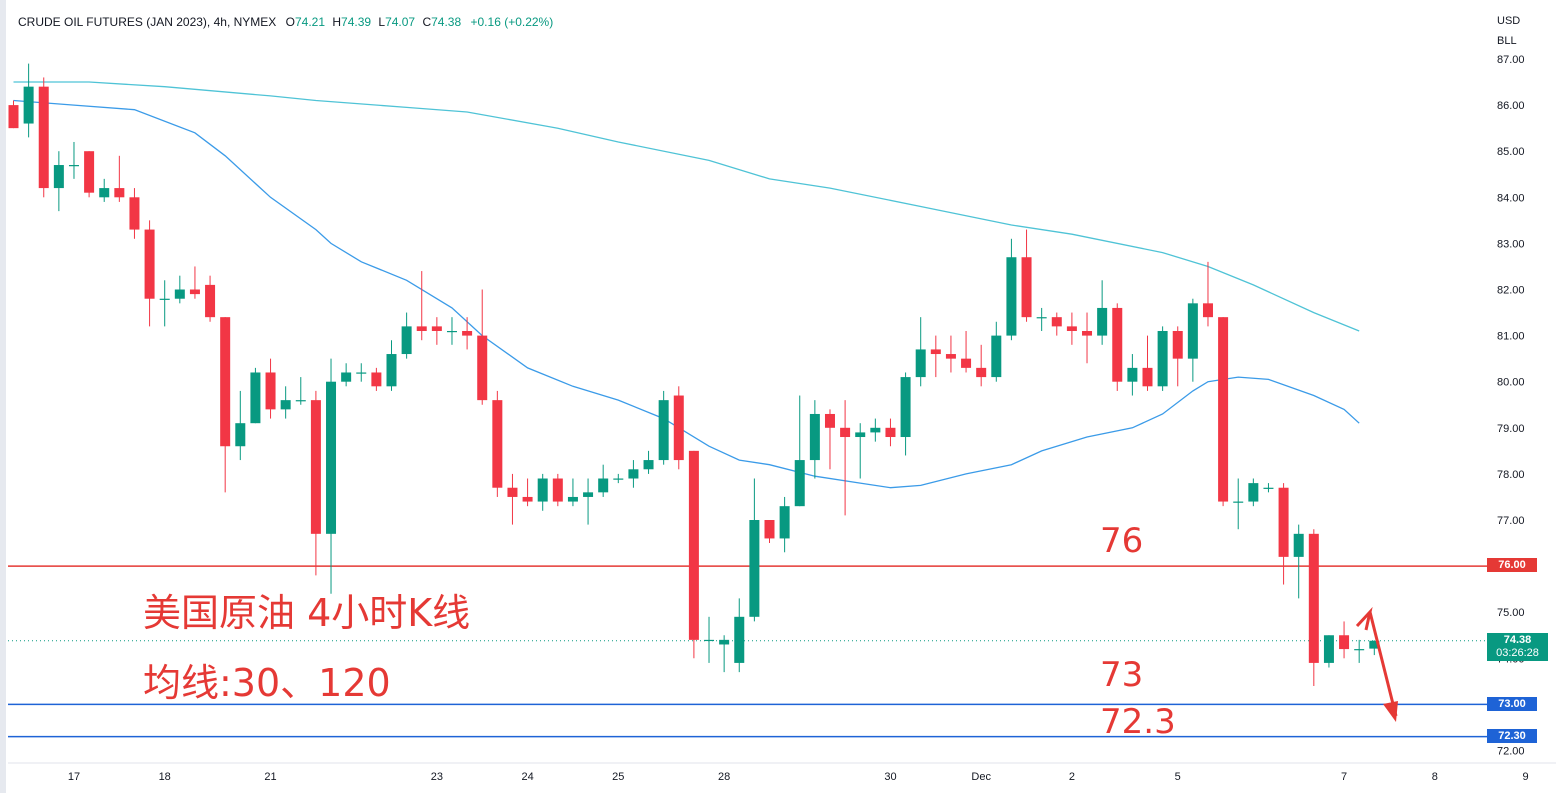 This screenshot has width=1556, height=793. What do you see at coordinates (981, 777) in the screenshot?
I see `x-tick-label: Dec` at bounding box center [981, 777].